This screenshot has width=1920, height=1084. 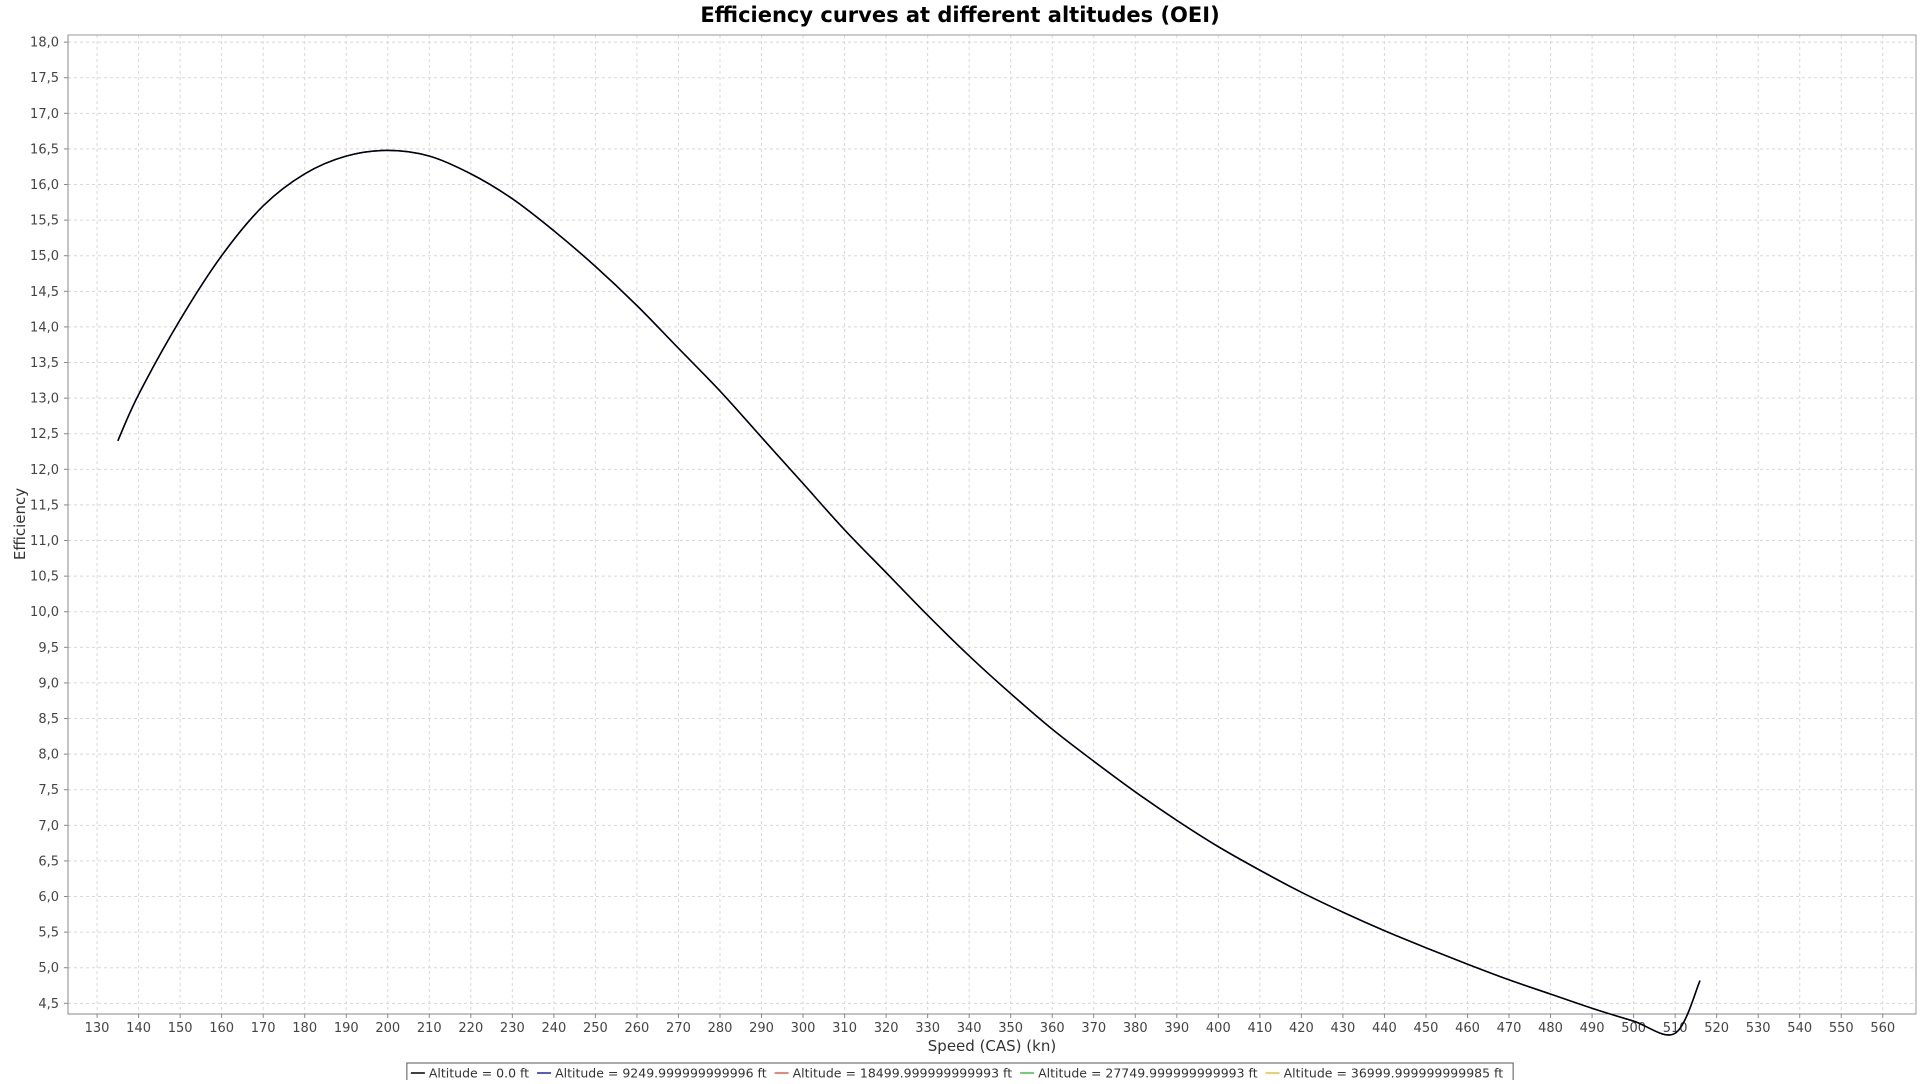 I want to click on x-tick-label: 130, so click(x=97, y=1028).